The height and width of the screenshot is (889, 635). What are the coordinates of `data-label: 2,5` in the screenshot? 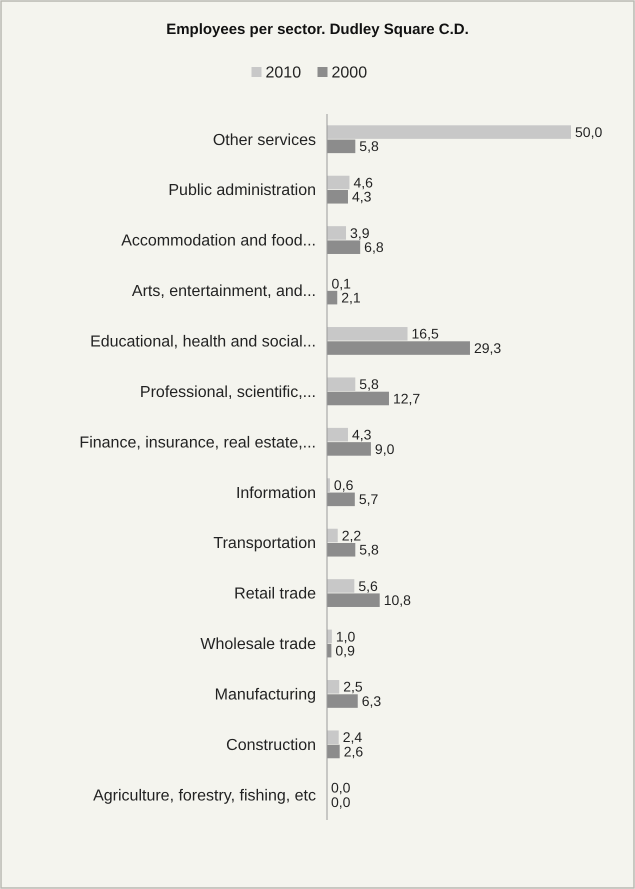 It's located at (353, 686).